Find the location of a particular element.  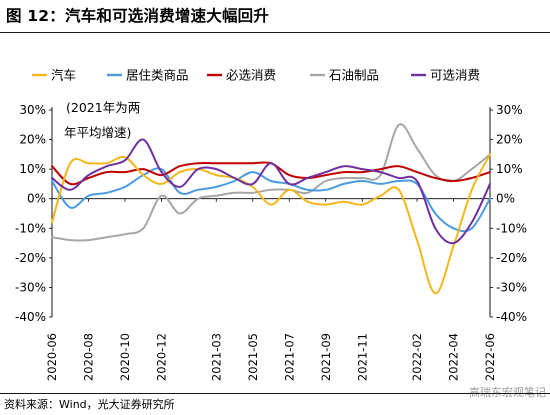

y-tick-label-left: 20% is located at coordinates (32, 140).